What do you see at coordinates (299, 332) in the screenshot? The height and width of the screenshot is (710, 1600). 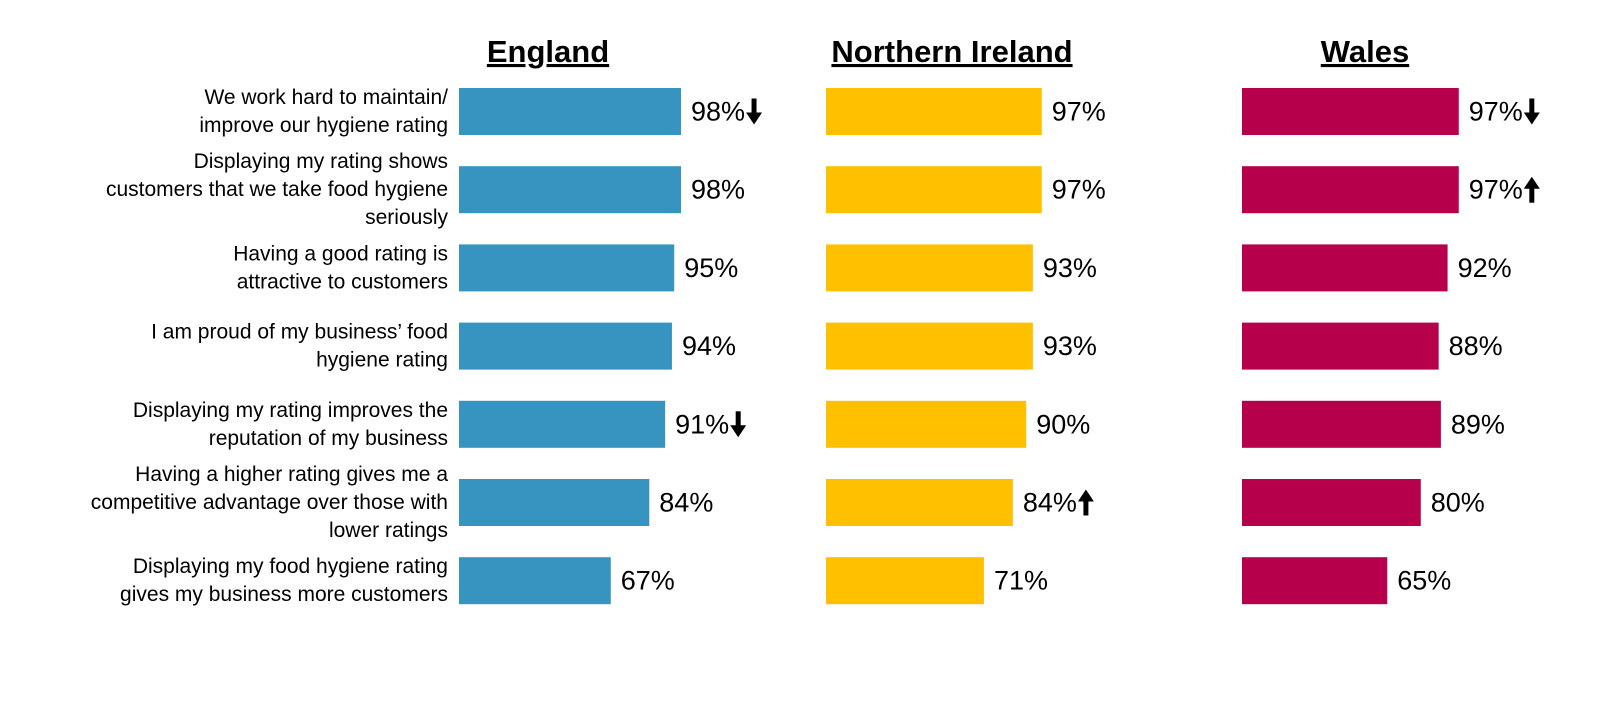 I see `category-label: I am proud of my business’ food` at bounding box center [299, 332].